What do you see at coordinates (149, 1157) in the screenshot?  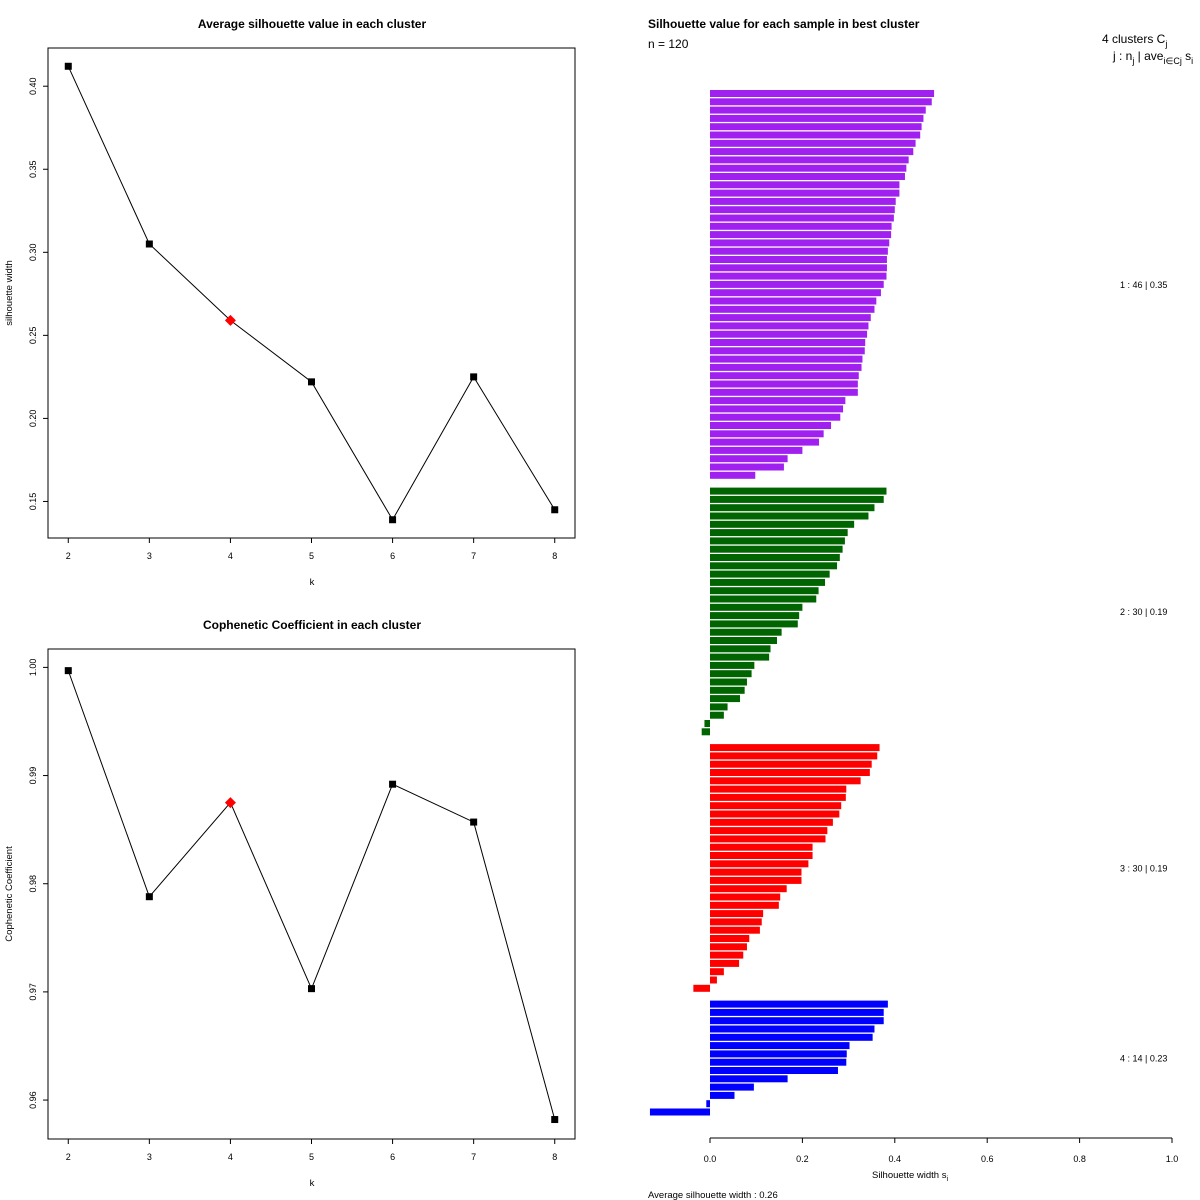 I see `x-tick-label: 3` at bounding box center [149, 1157].